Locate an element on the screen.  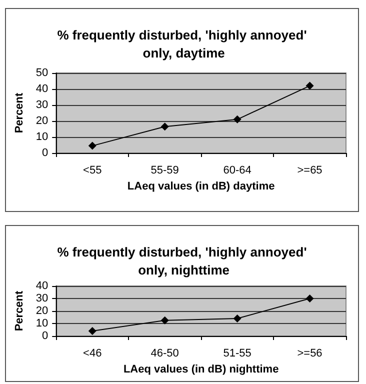
x-tick-label: >=65 is located at coordinates (309, 170).